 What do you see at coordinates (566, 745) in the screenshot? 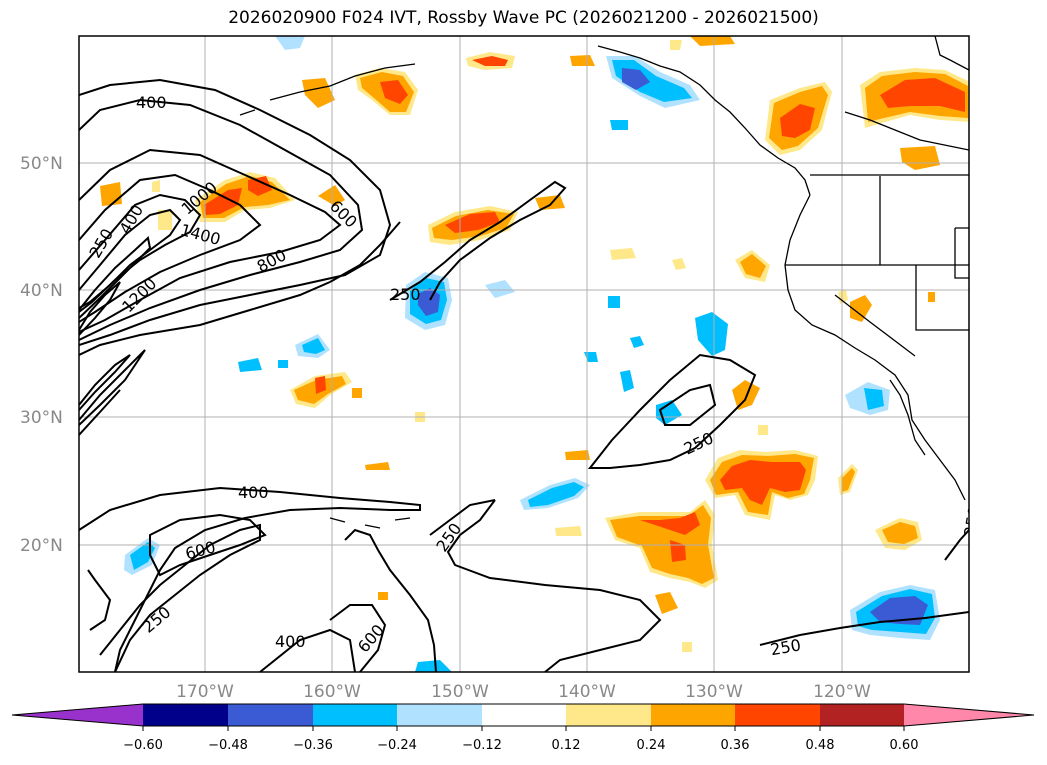
I see `colorbar-tick-012: 0.12` at bounding box center [566, 745].